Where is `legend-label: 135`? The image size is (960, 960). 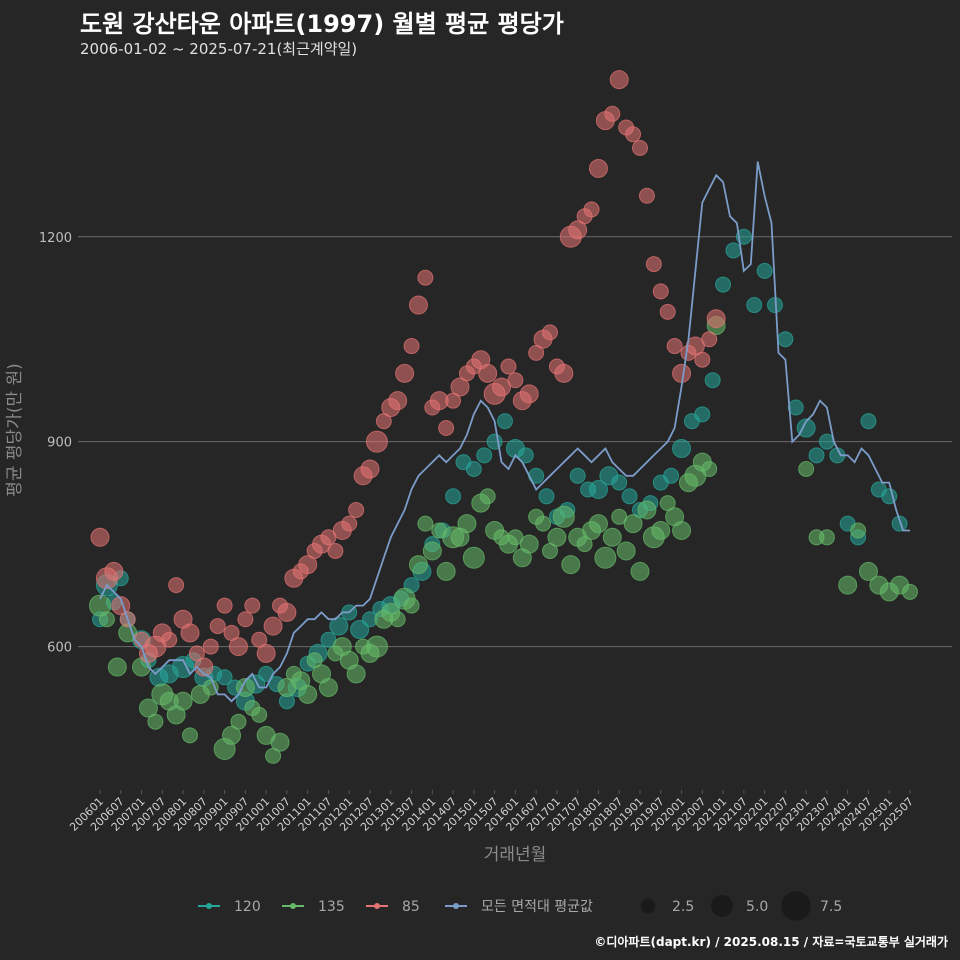 legend-label: 135 is located at coordinates (331, 907).